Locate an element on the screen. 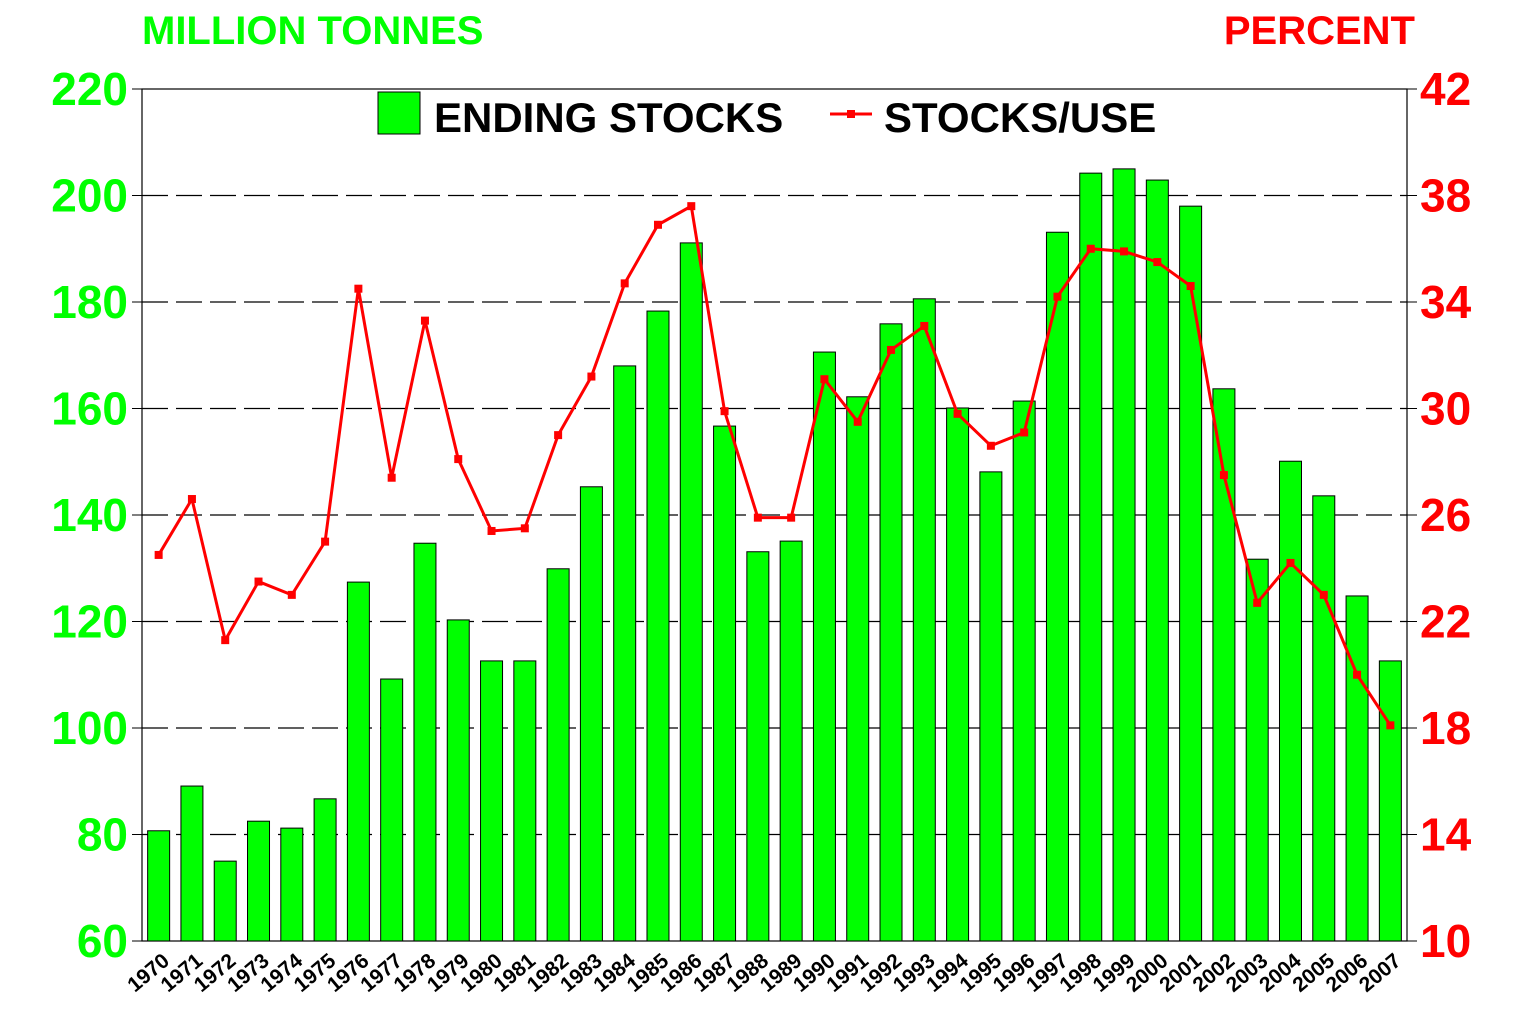 The width and height of the screenshot is (1513, 1031). y2-tick-label: 42 is located at coordinates (1445, 89).